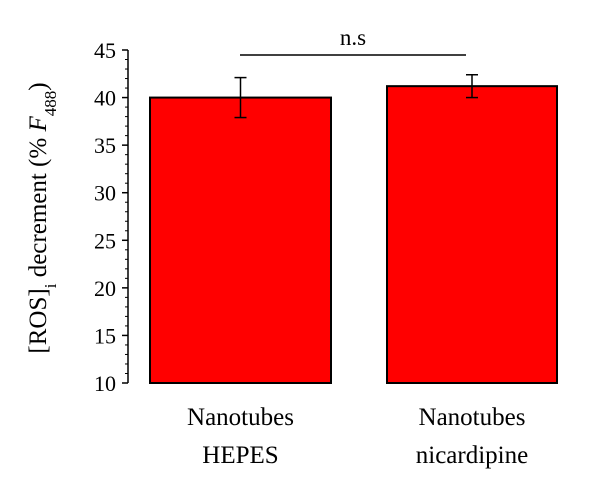  I want to click on y-tick-label: 25, so click(105, 240).